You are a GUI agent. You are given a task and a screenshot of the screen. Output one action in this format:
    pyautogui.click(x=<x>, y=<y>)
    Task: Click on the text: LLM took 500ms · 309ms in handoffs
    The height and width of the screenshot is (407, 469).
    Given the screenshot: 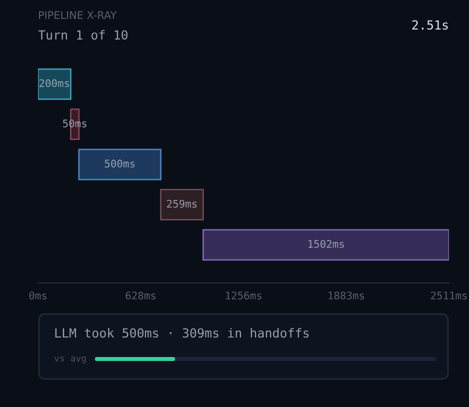 What is the action you would take?
    pyautogui.click(x=182, y=333)
    